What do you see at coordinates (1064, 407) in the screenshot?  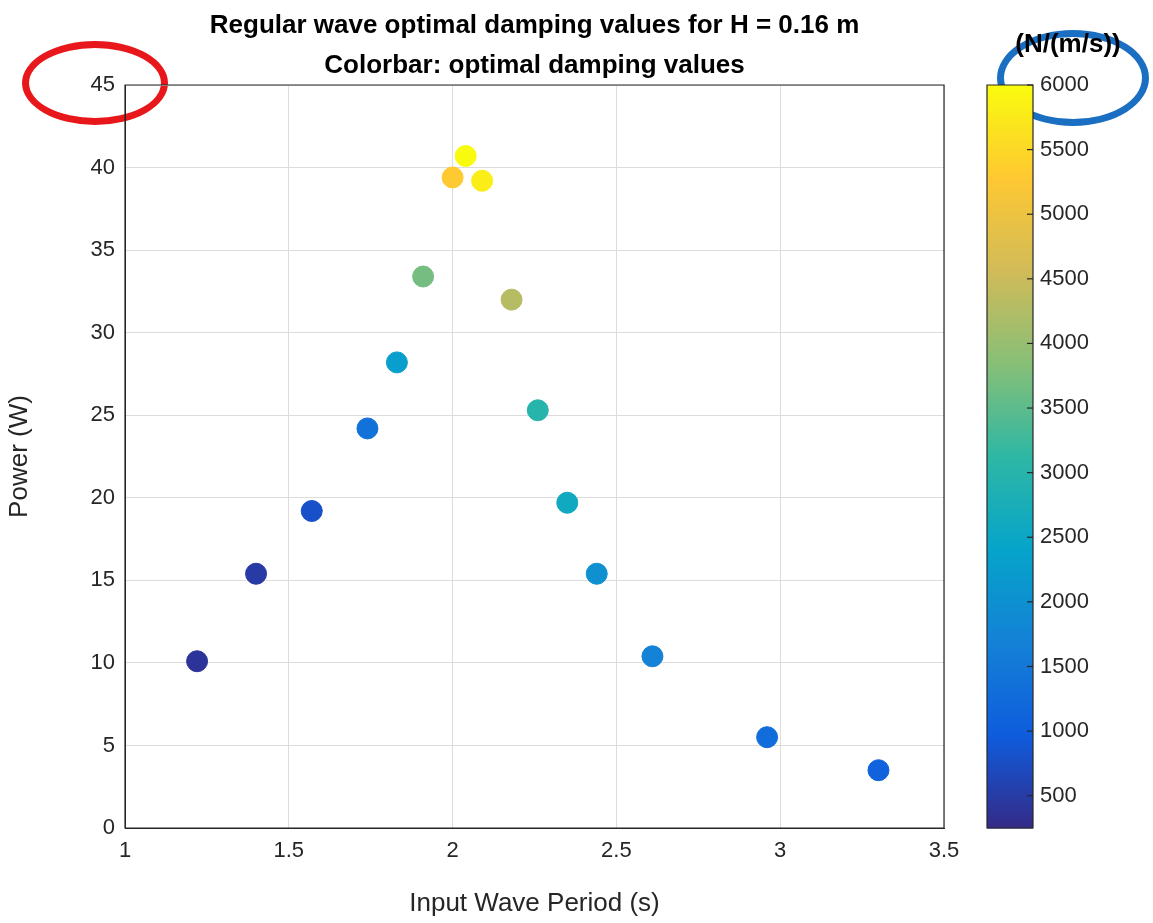 I see `color-bar-label: 3500` at bounding box center [1064, 407].